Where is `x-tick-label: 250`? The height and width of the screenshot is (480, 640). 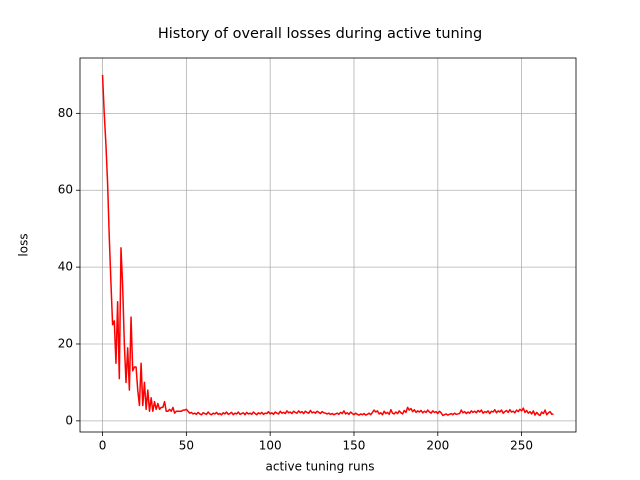 x-tick-label: 250 is located at coordinates (521, 446).